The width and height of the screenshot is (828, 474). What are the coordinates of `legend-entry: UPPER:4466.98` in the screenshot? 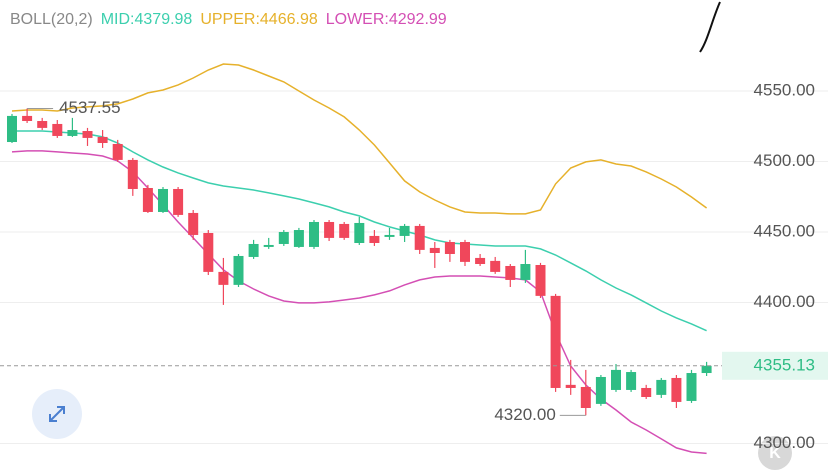 It's located at (259, 19).